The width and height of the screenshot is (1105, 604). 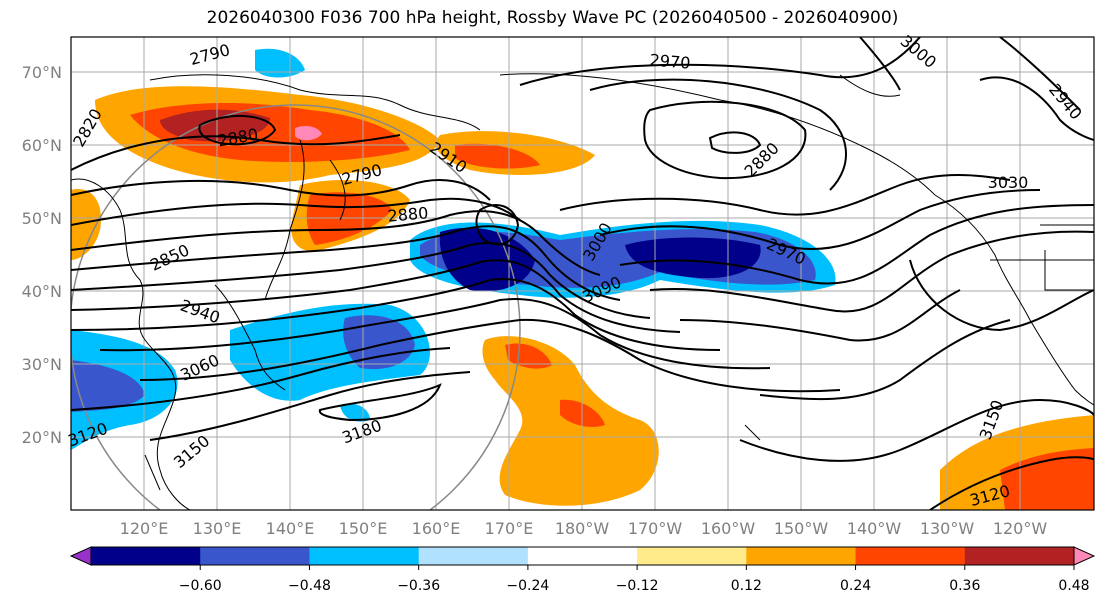 What do you see at coordinates (42, 364) in the screenshot?
I see `lat-label: 30°N` at bounding box center [42, 364].